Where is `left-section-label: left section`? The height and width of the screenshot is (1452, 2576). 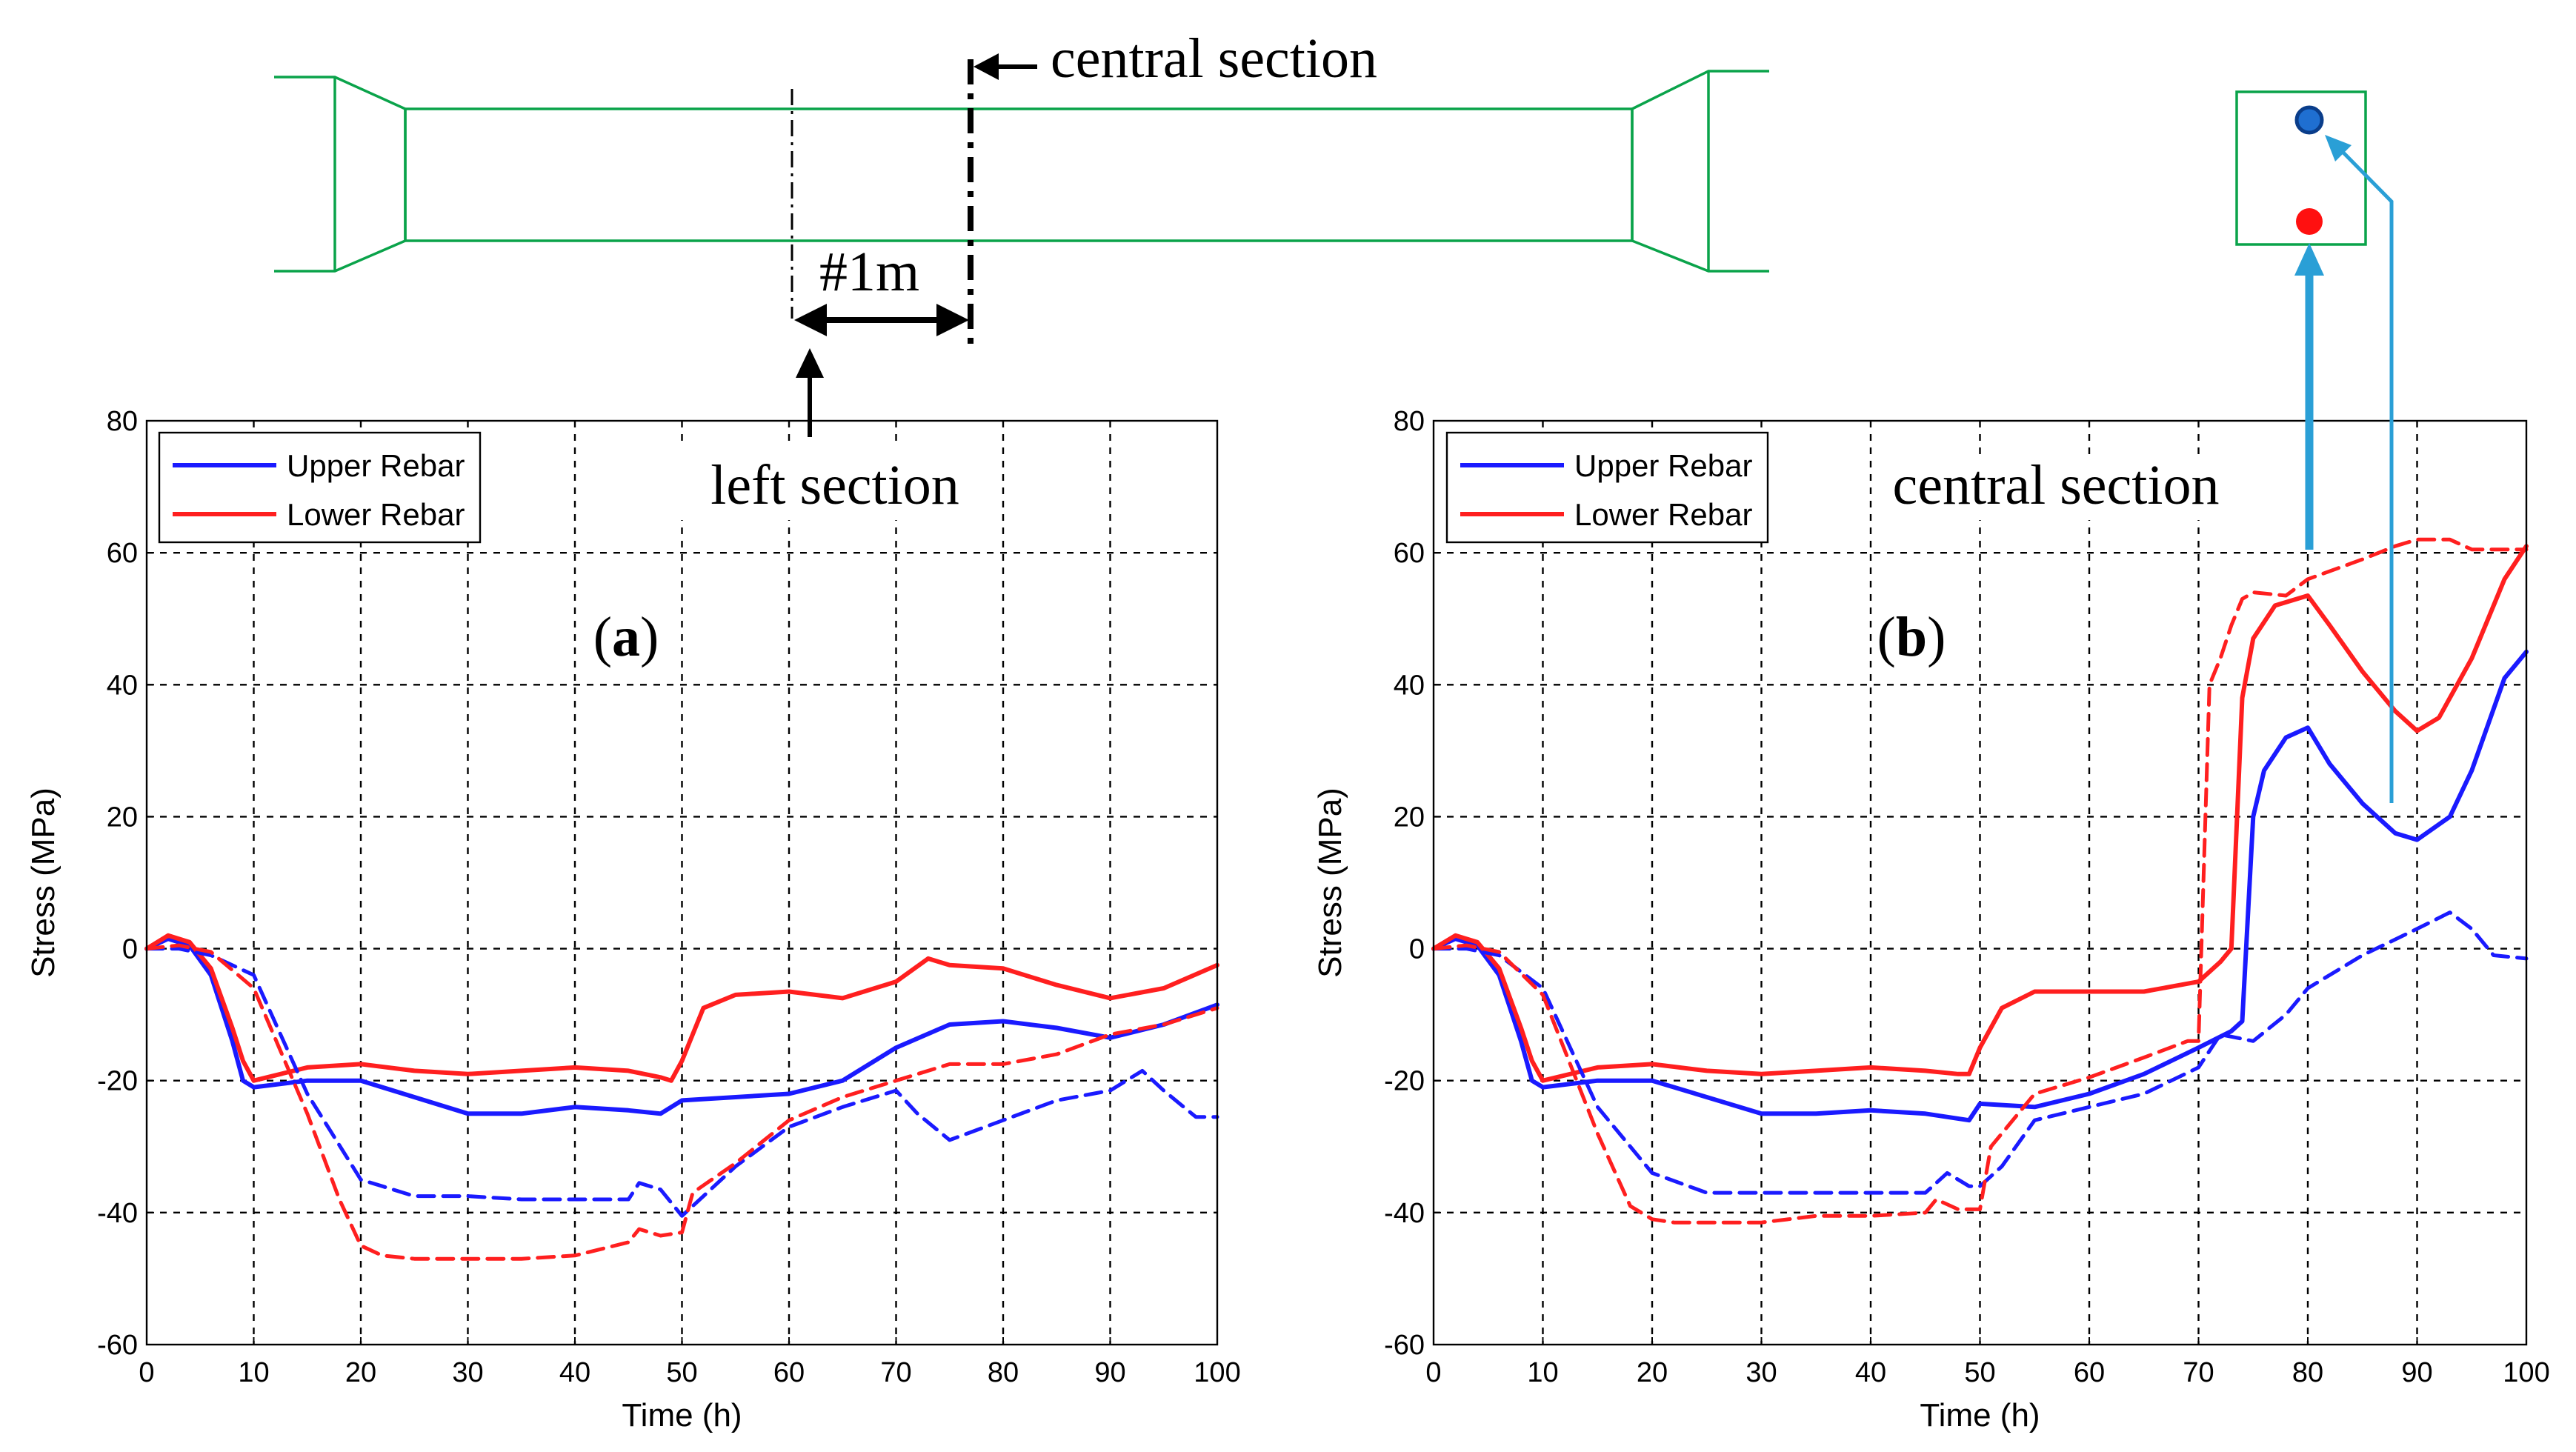 left-section-label: left section is located at coordinates (834, 485).